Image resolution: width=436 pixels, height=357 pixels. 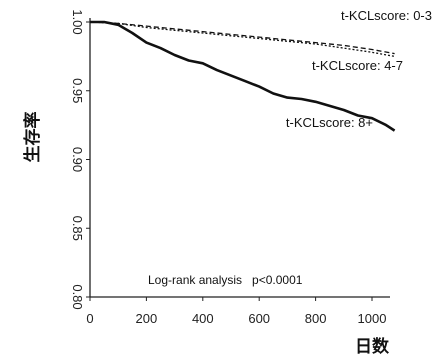 What do you see at coordinates (77, 90) in the screenshot?
I see `y-tick-label: 0.95` at bounding box center [77, 90].